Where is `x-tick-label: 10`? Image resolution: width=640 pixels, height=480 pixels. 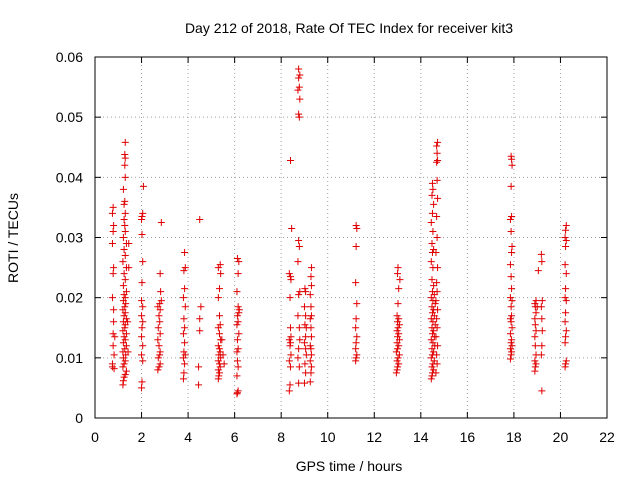 x-tick-label: 10 is located at coordinates (328, 437).